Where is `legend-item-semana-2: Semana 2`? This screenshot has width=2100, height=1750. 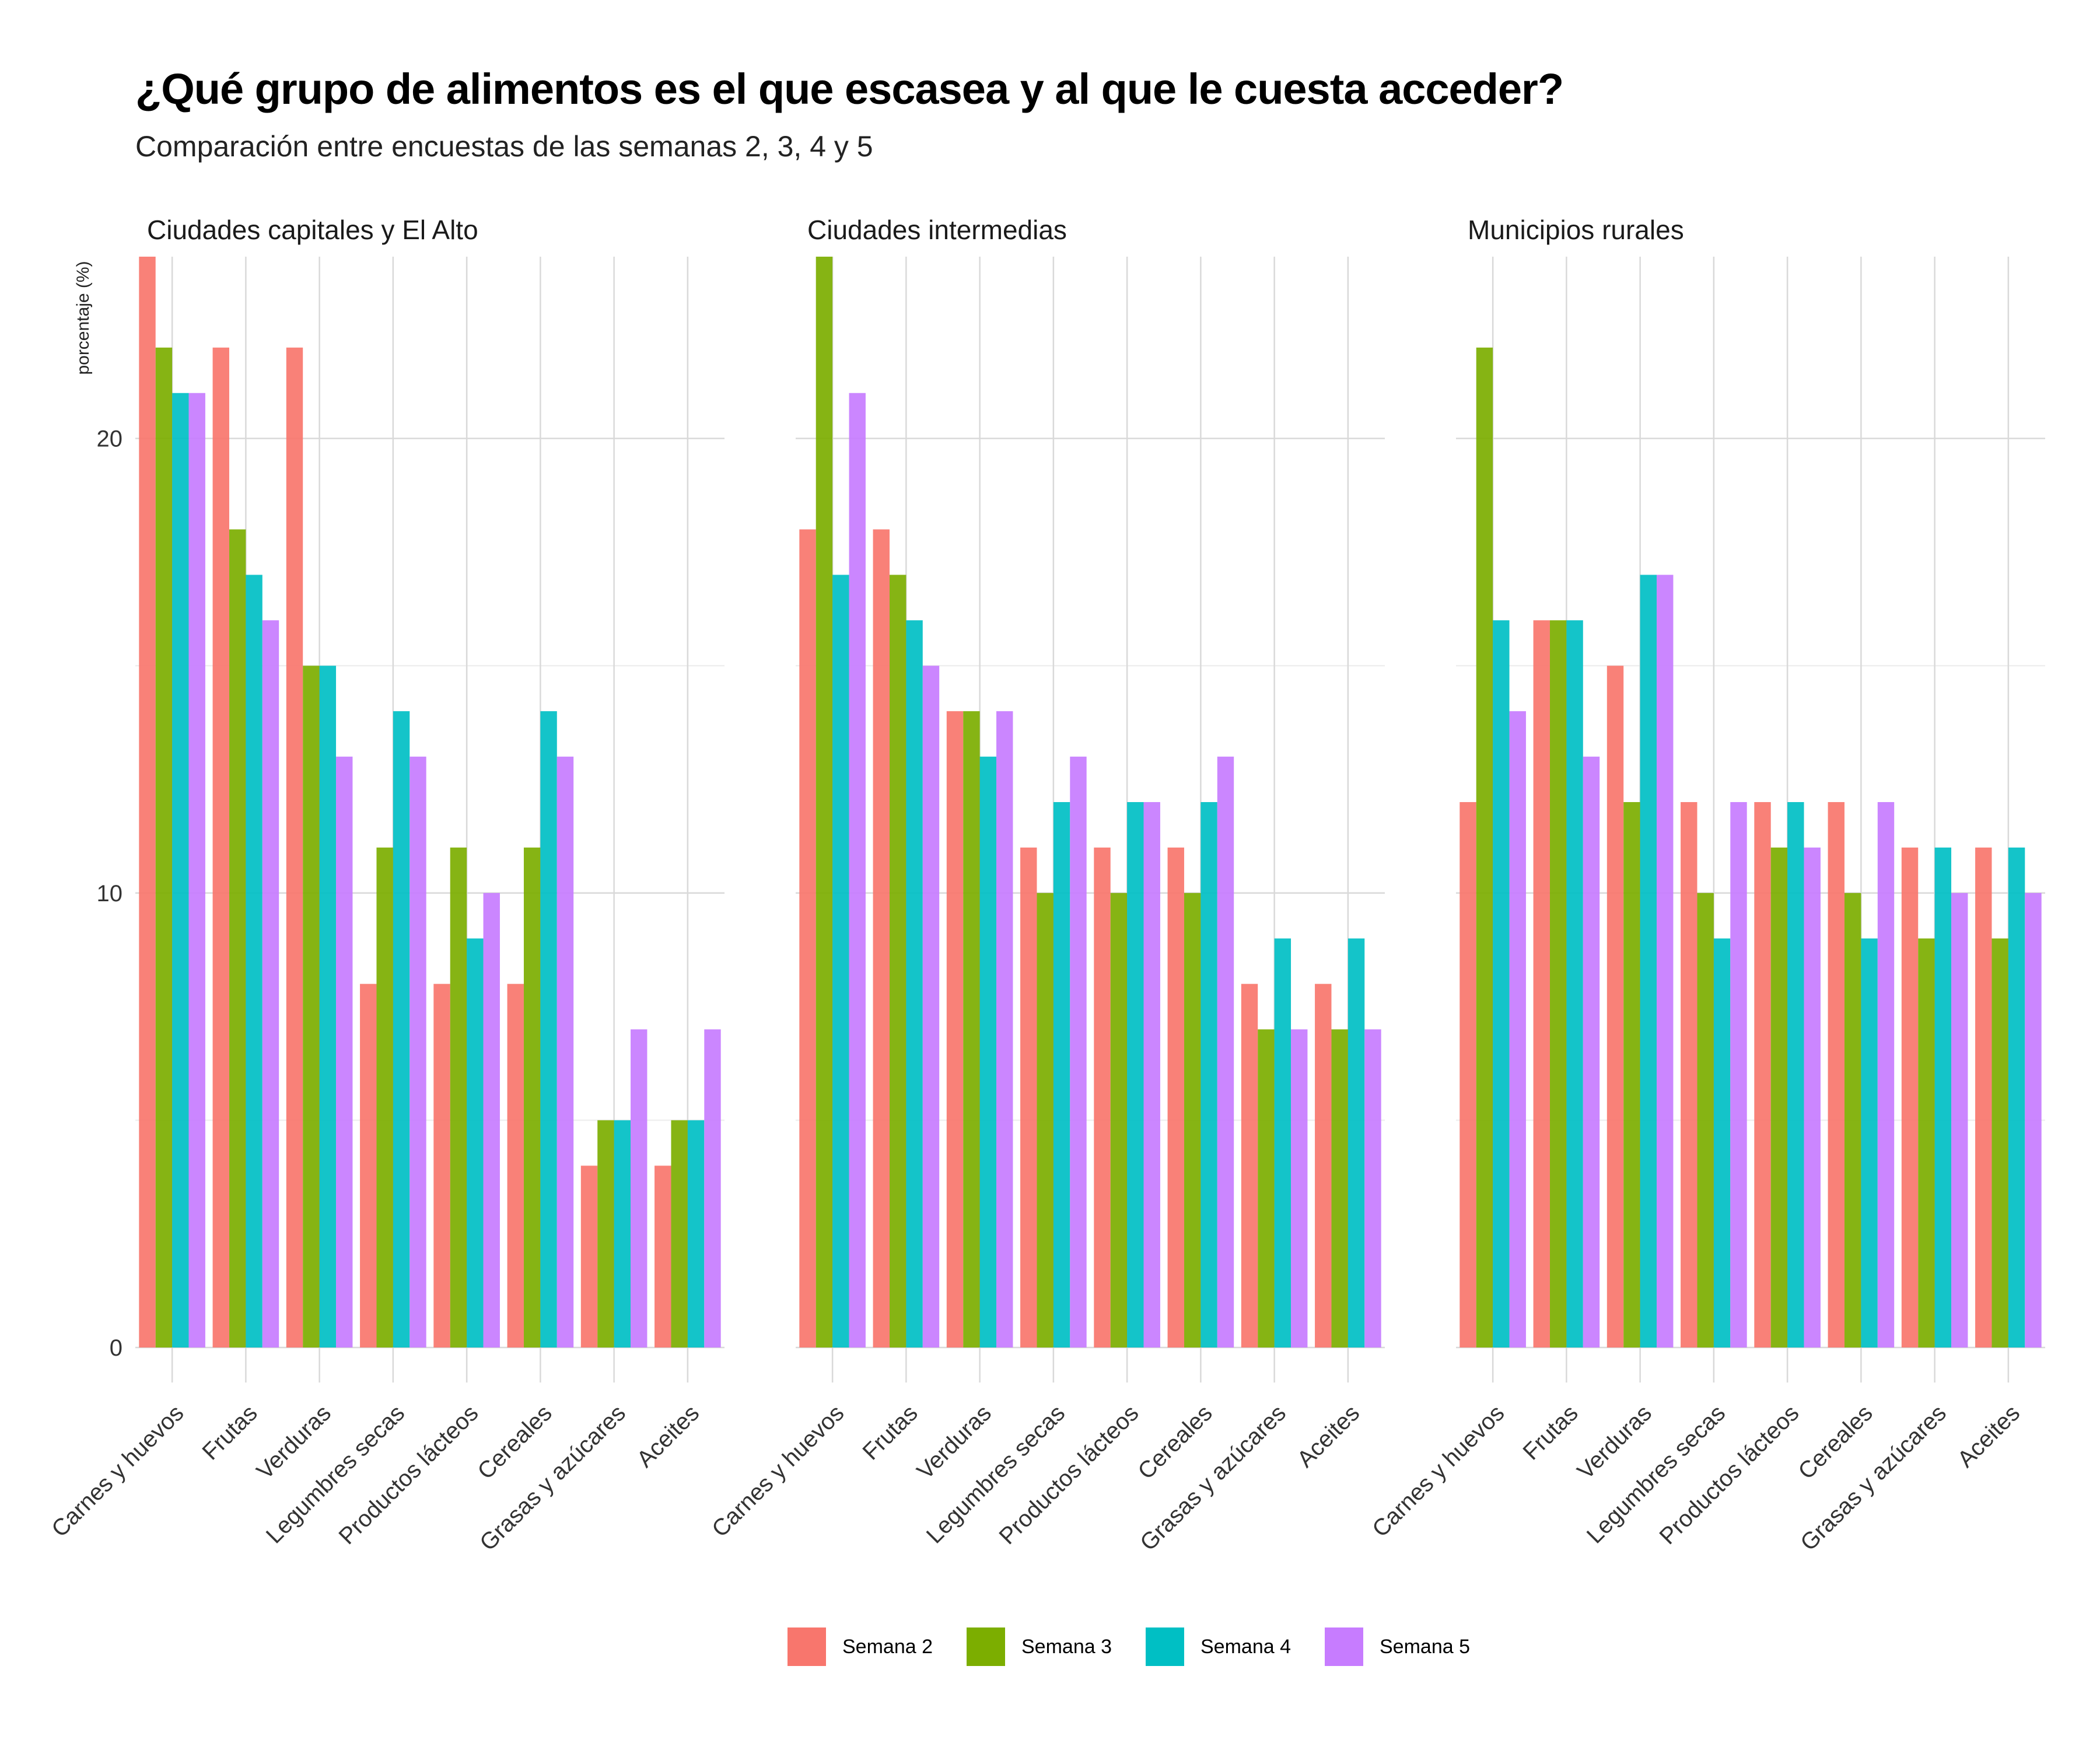
legend-item-semana-2: Semana 2 is located at coordinates (860, 1647).